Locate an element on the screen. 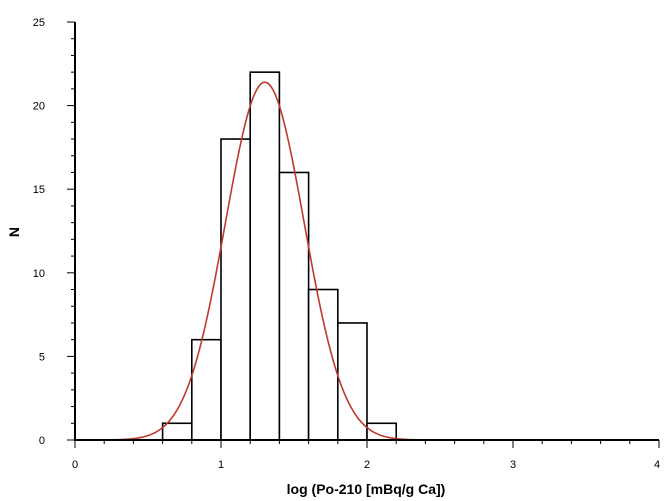  y-tick-label: 15 is located at coordinates (39, 190).